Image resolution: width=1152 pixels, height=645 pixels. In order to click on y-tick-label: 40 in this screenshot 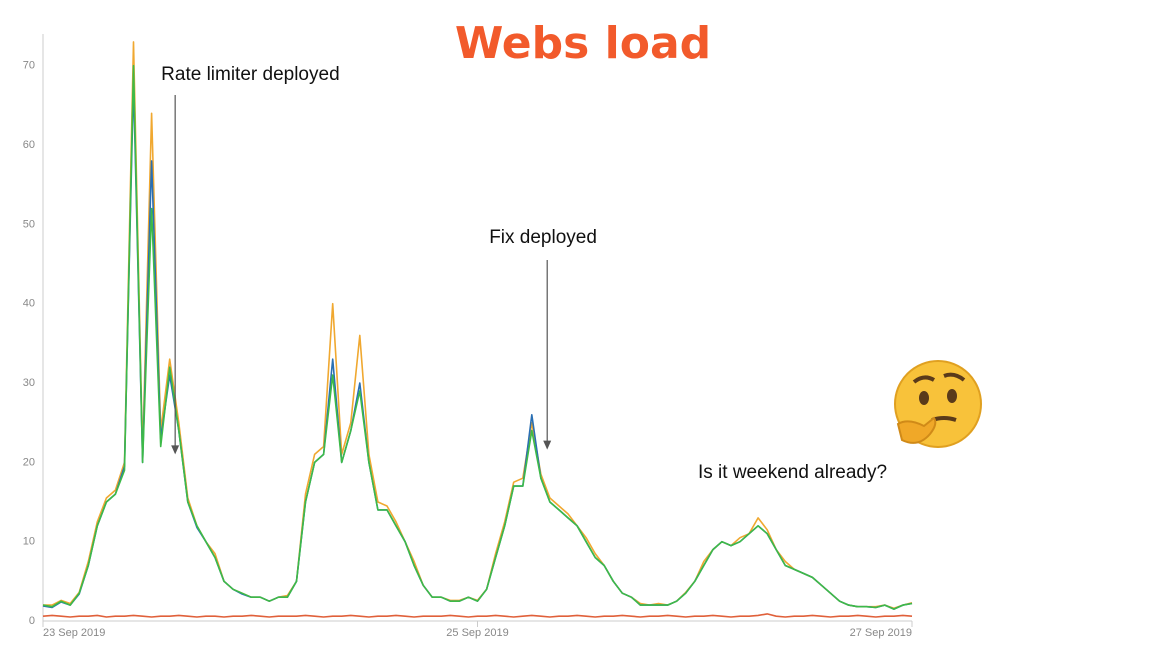, I will do `click(29, 304)`.